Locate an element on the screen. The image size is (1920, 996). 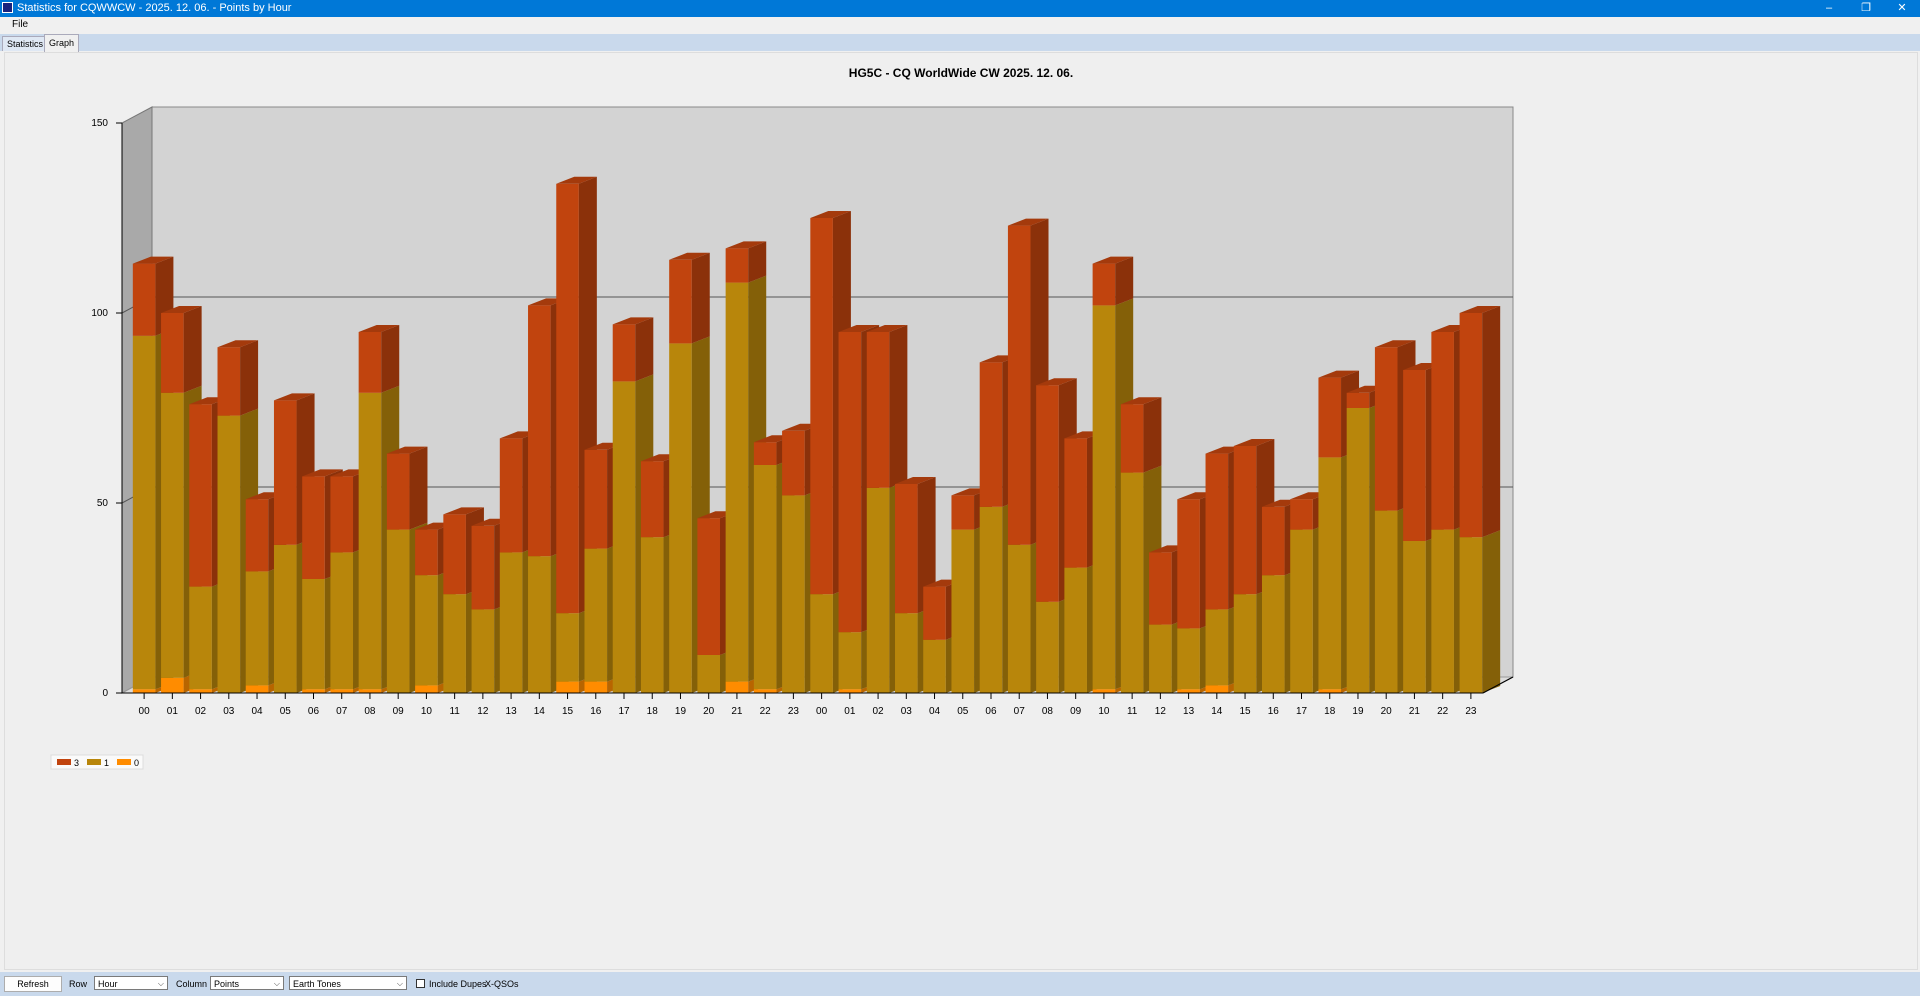
row-label: Row is located at coordinates (78, 984).